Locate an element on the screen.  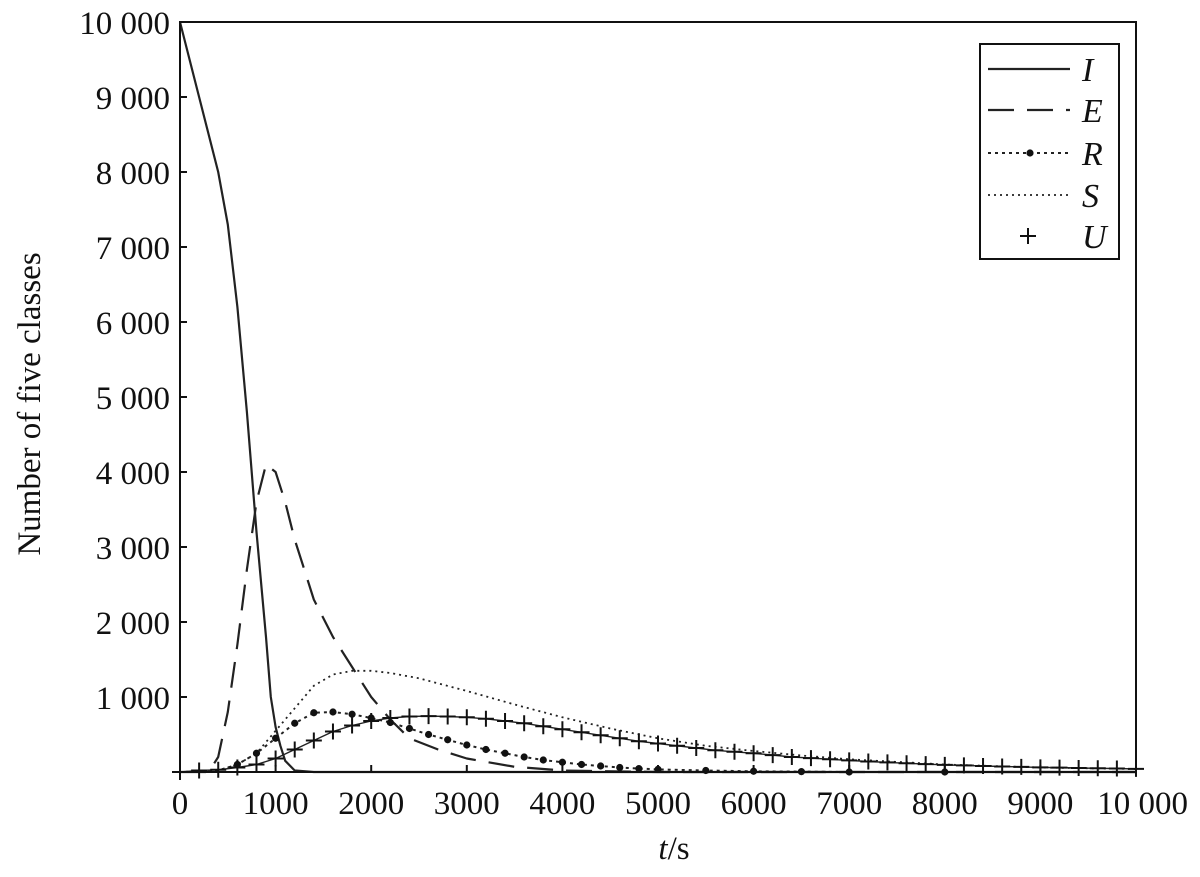
x-tick-label: 10 000 is located at coordinates (1142, 804).